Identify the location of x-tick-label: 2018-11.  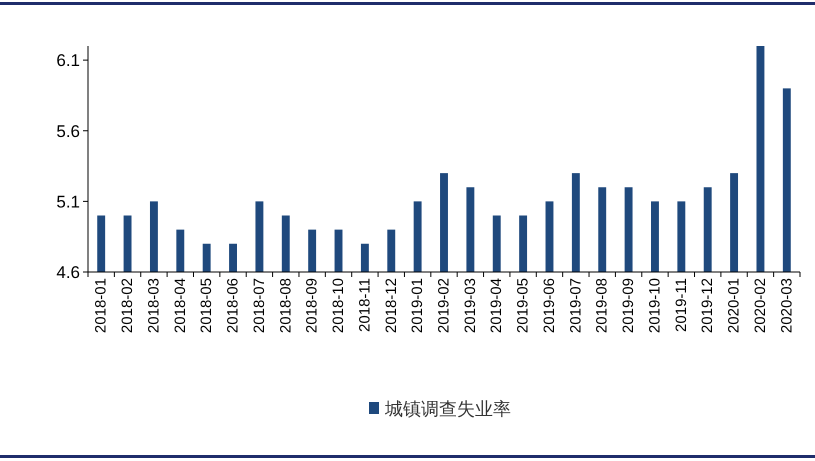
(365, 305).